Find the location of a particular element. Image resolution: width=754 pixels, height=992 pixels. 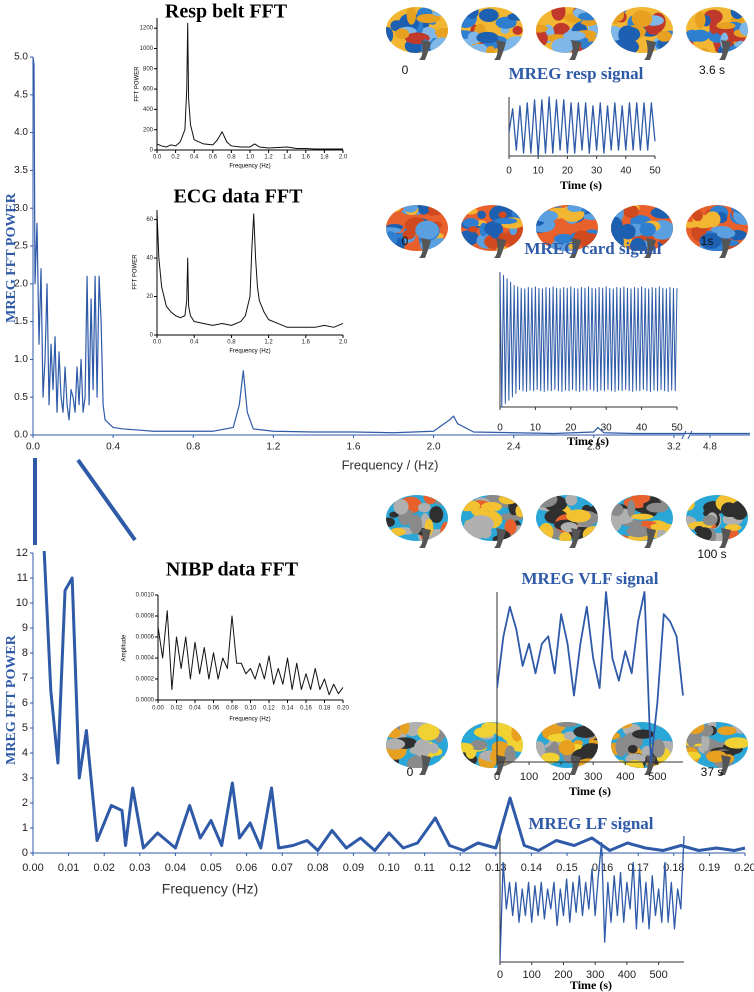

y-tick-label: 3.5 is located at coordinates (21, 170).